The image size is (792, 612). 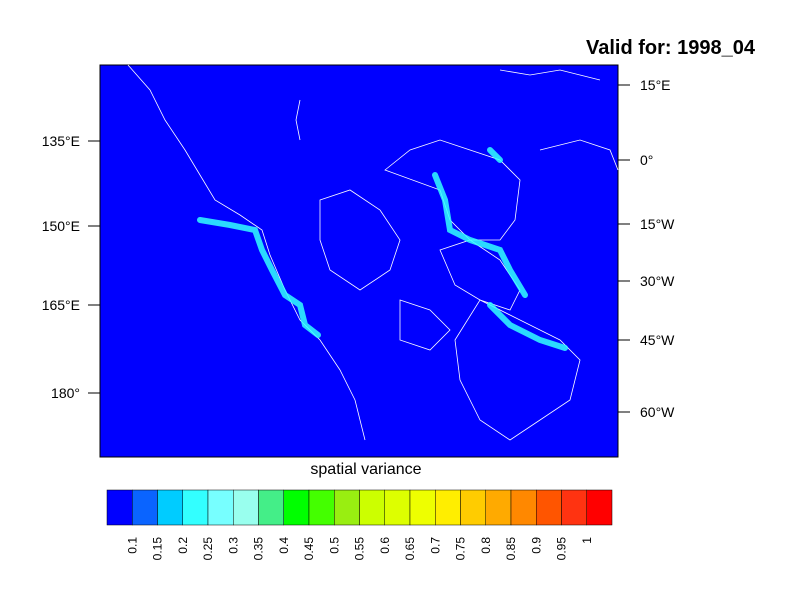 I want to click on colorbar-label: 0.35, so click(x=259, y=549).